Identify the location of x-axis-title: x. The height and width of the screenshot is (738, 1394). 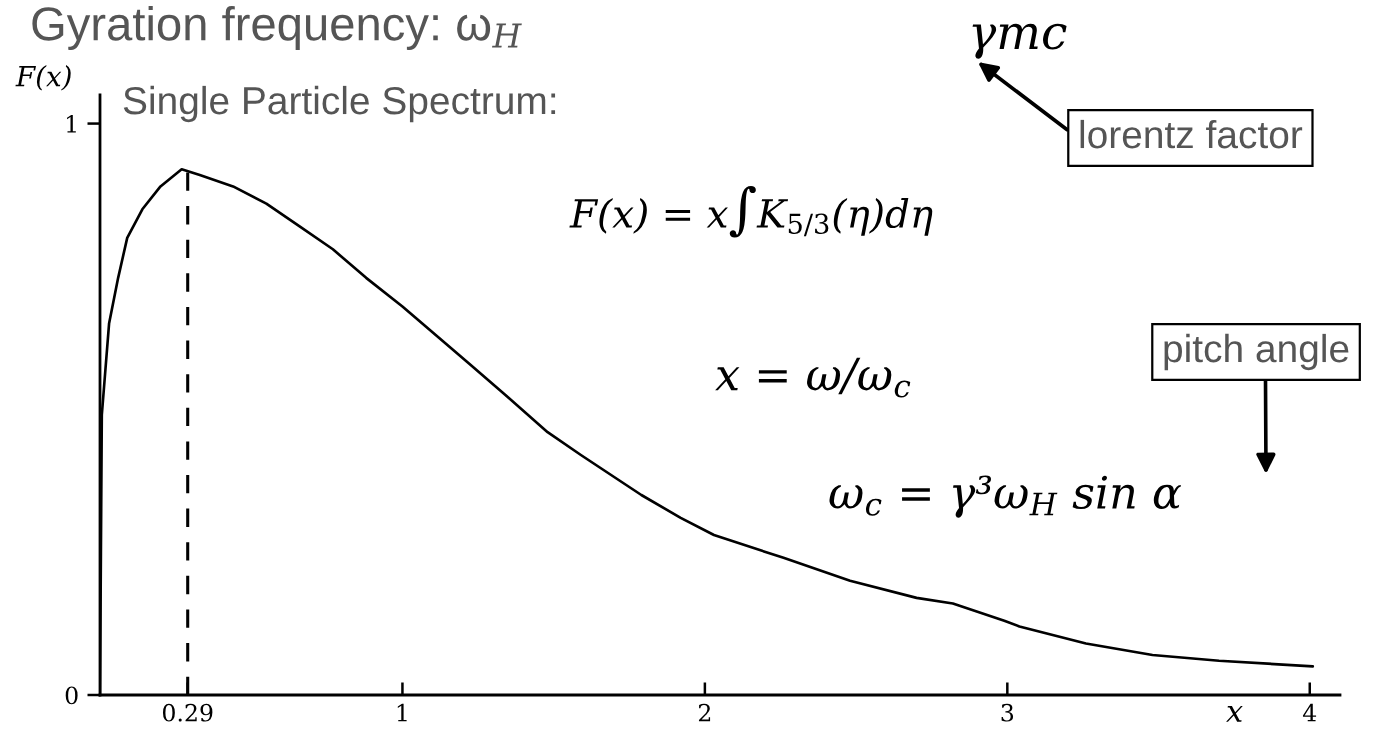
(1234, 713).